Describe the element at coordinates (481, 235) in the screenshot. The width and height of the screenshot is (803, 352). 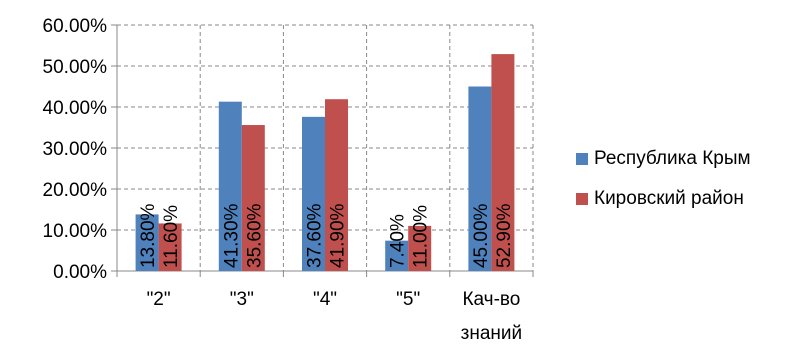
I see `data-label-series-1: 45.00%` at that location.